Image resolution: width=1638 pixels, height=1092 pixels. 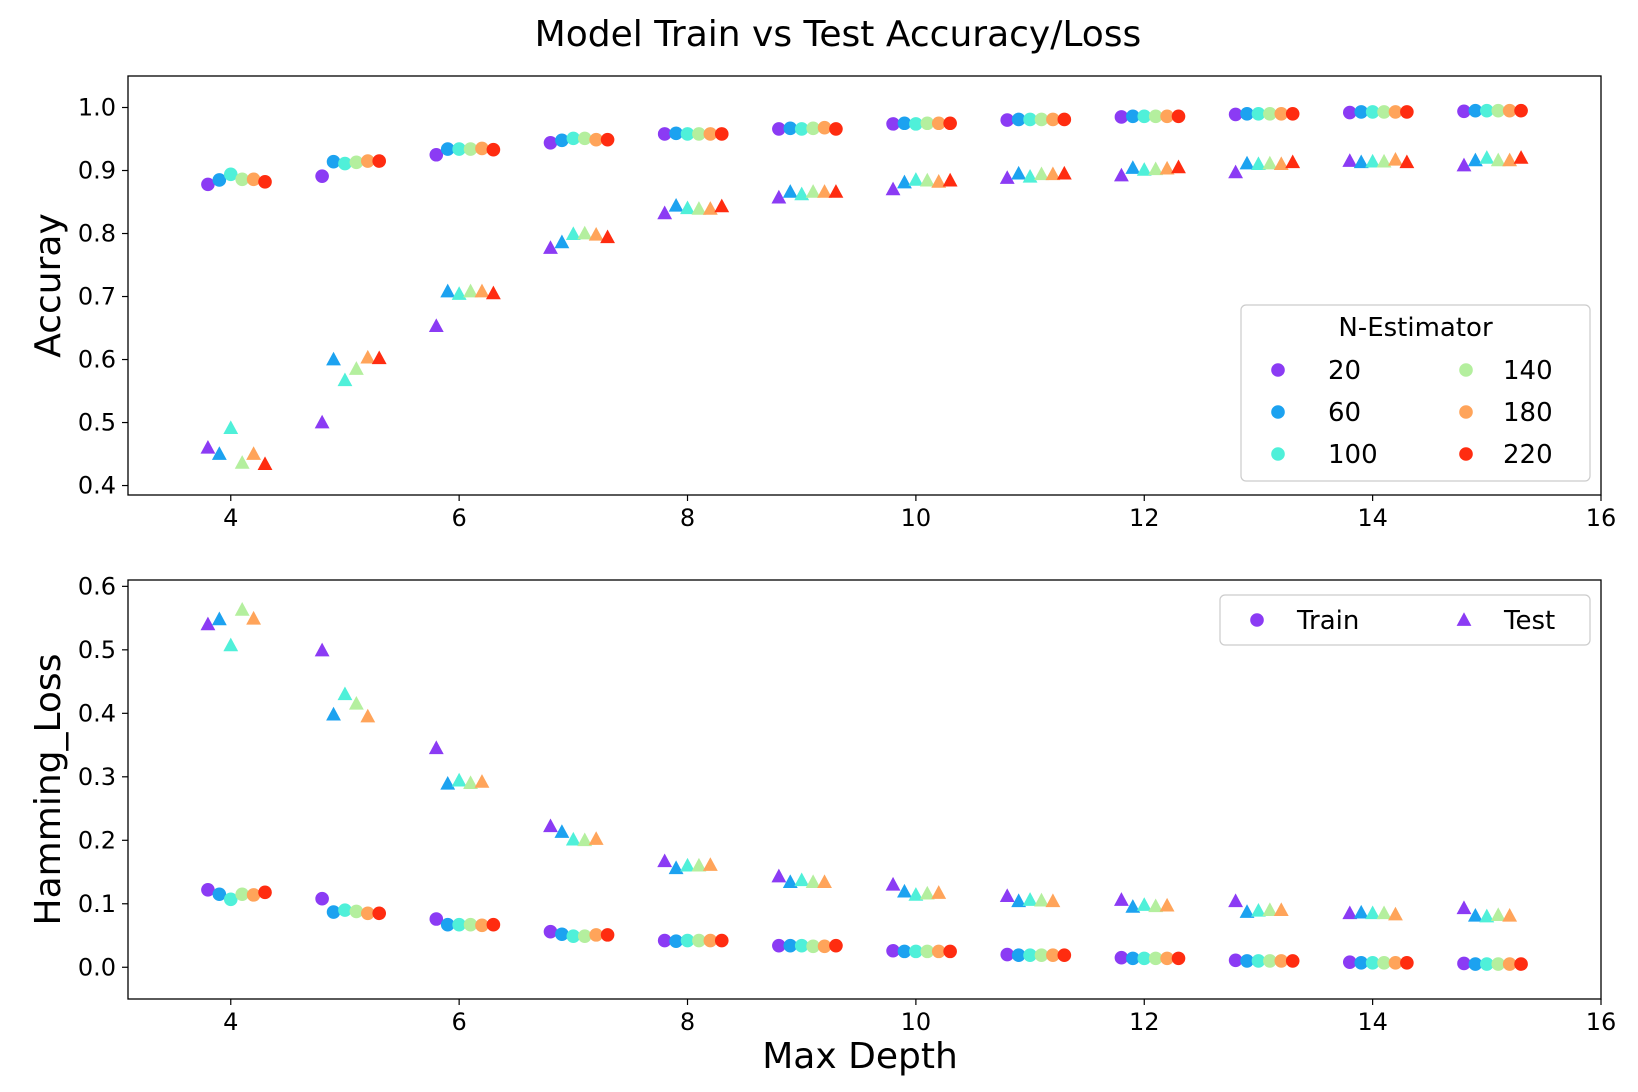 I want to click on y-tick-label: 0.4, so click(x=97, y=713).